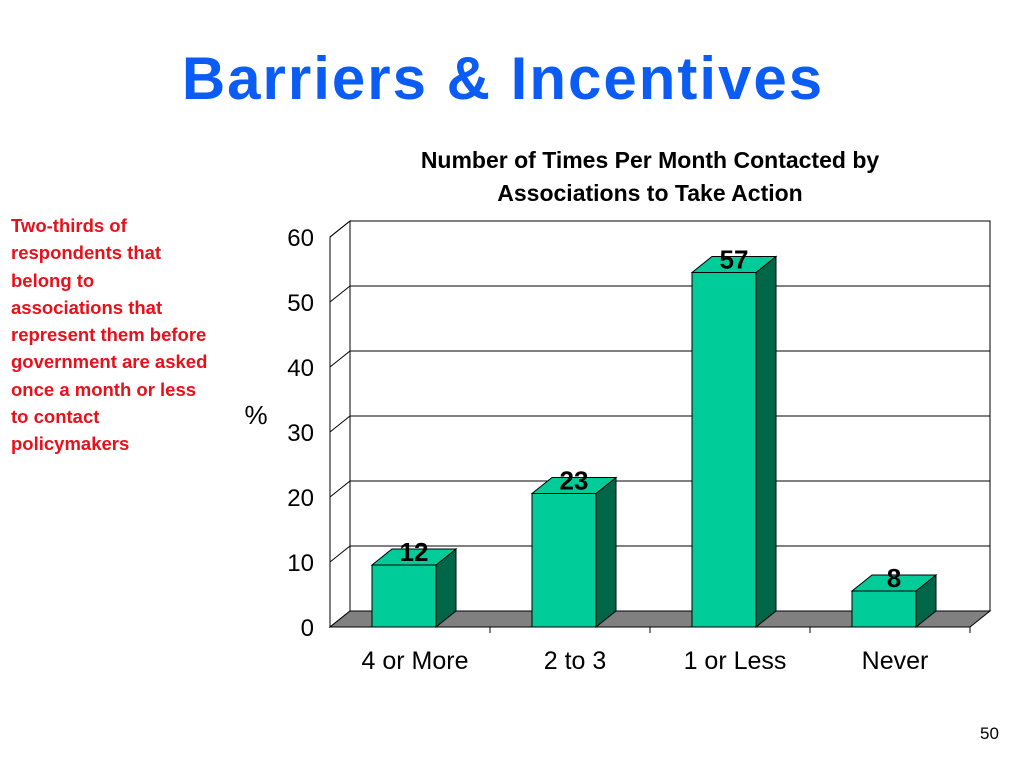 The width and height of the screenshot is (1024, 768). Describe the element at coordinates (415, 661) in the screenshot. I see `x-tick-label: 4 or More` at that location.